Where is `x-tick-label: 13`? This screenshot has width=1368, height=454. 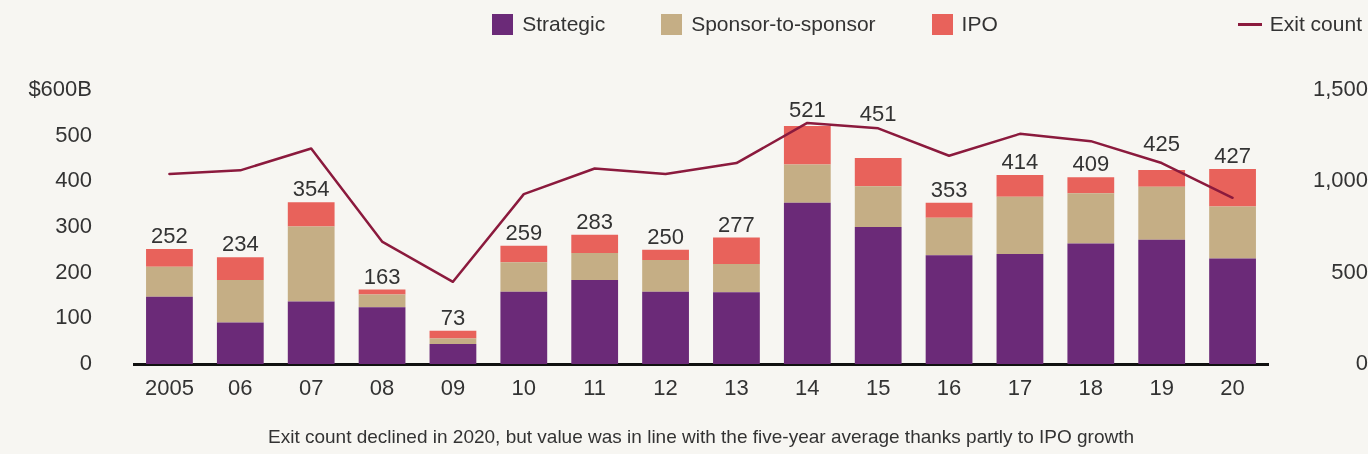 x-tick-label: 13 is located at coordinates (736, 388).